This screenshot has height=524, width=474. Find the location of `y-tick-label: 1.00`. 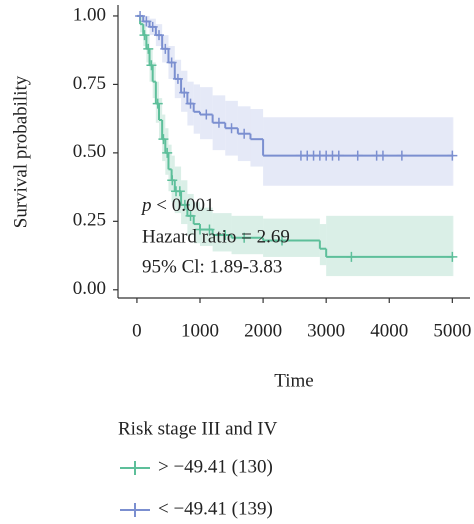

y-tick-label: 1.00 is located at coordinates (89, 14).